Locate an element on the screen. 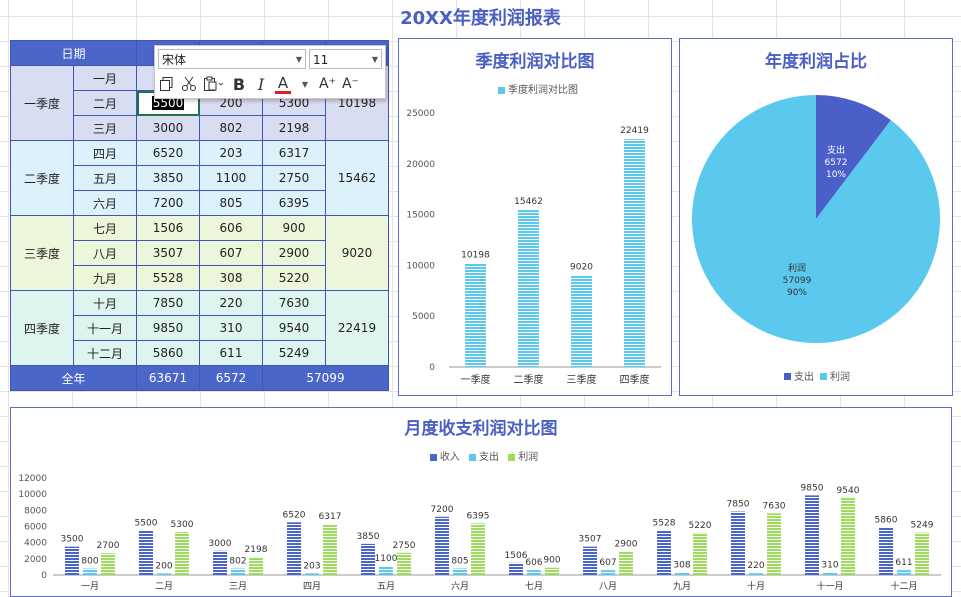  font-color-button: A is located at coordinates (283, 84).